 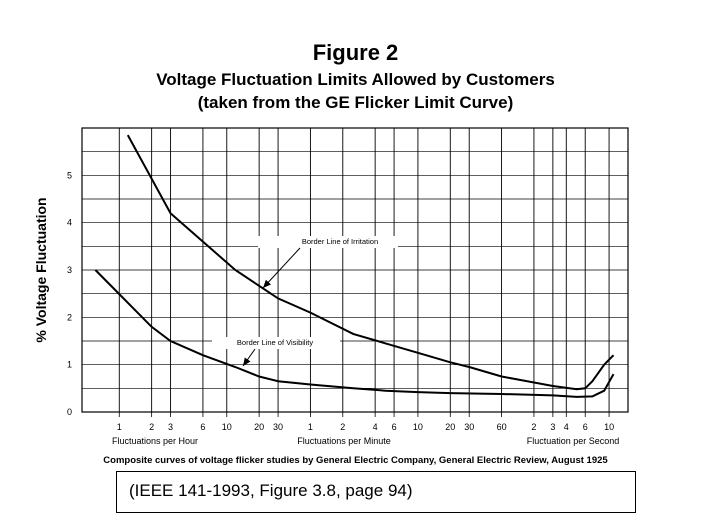 I want to click on reference-box: (IEEE 141-1993, Figure 3.8, page 94), so click(x=376, y=492).